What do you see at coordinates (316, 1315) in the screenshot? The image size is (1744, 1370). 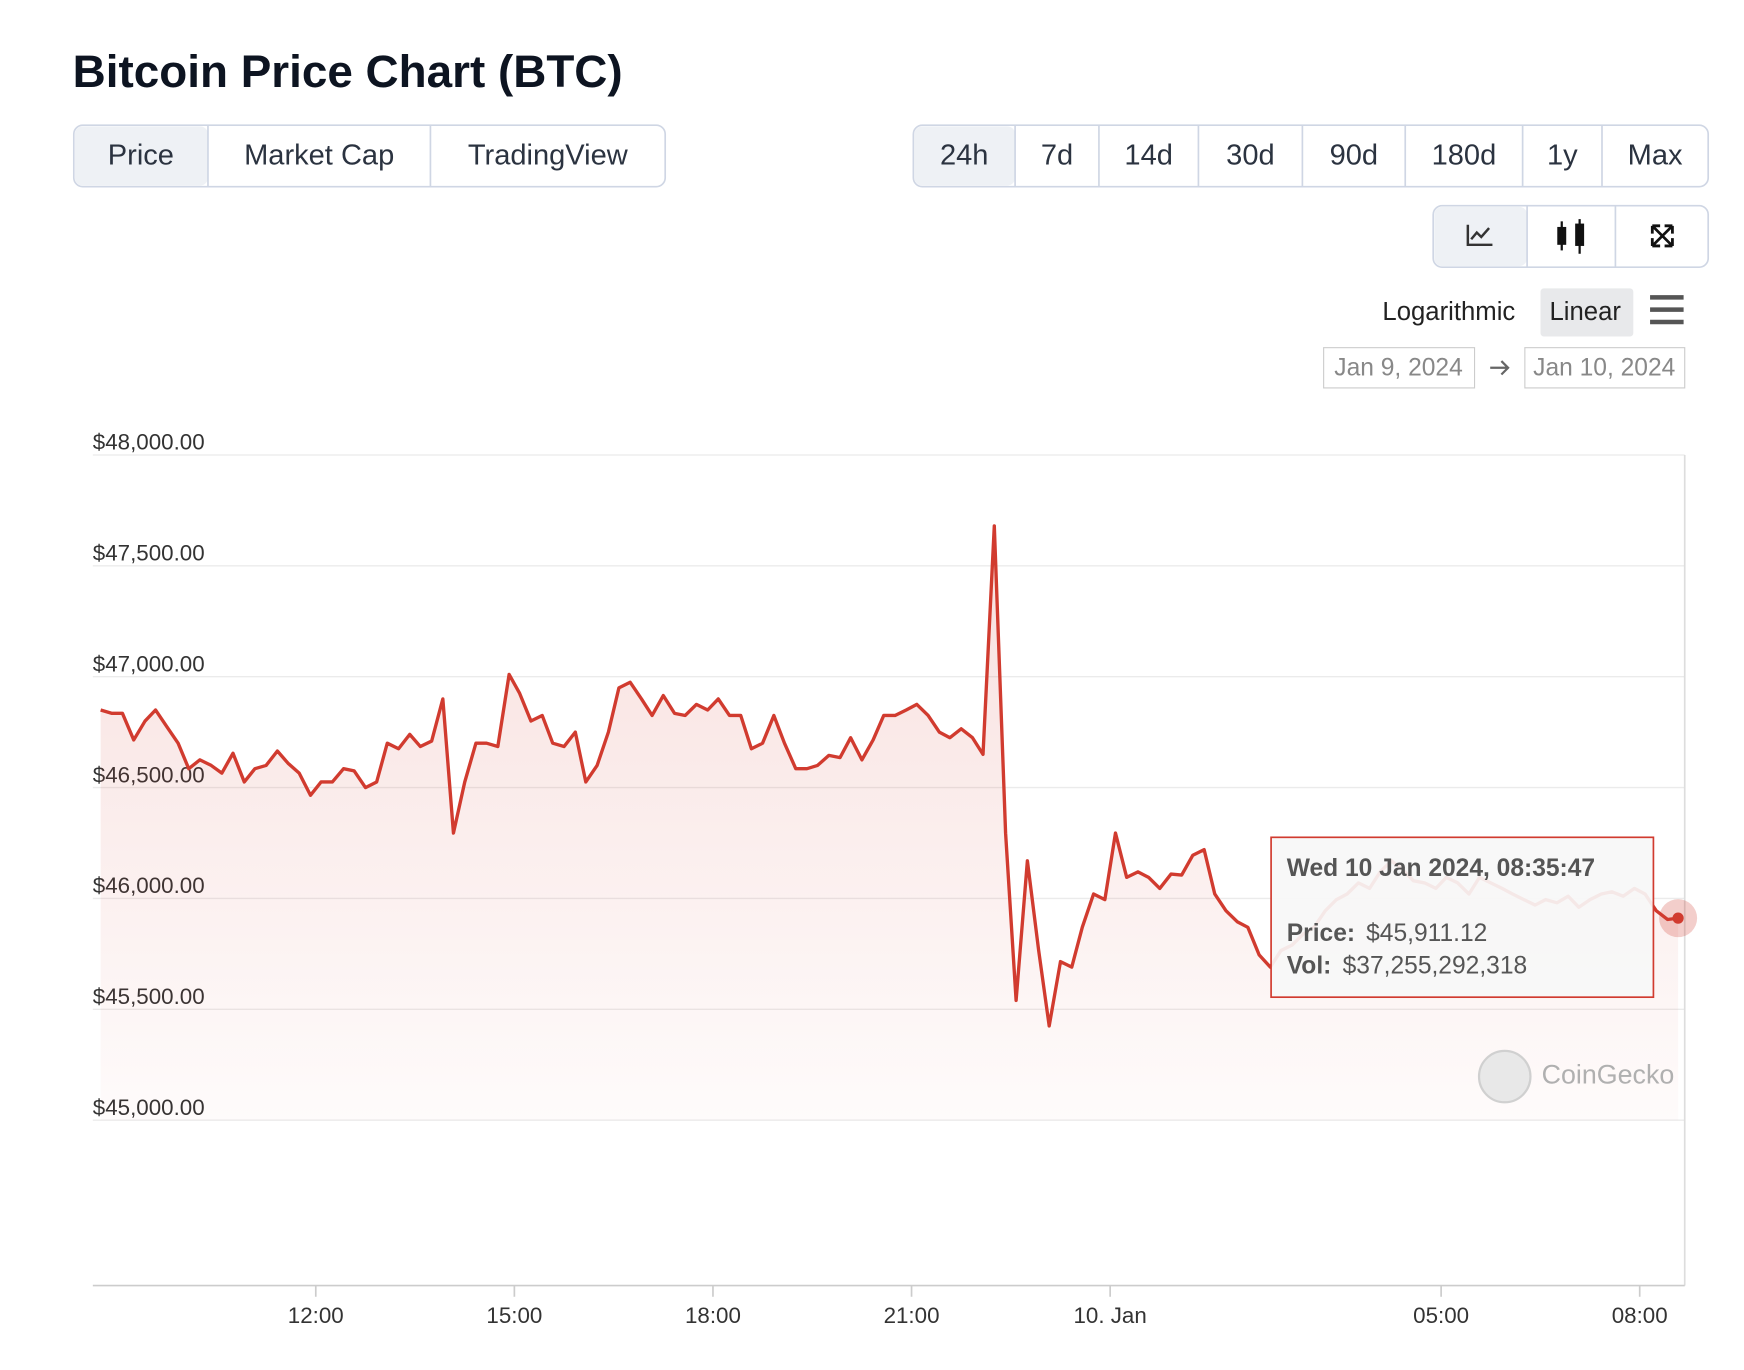 I see `x-tick-label: 12:00` at bounding box center [316, 1315].